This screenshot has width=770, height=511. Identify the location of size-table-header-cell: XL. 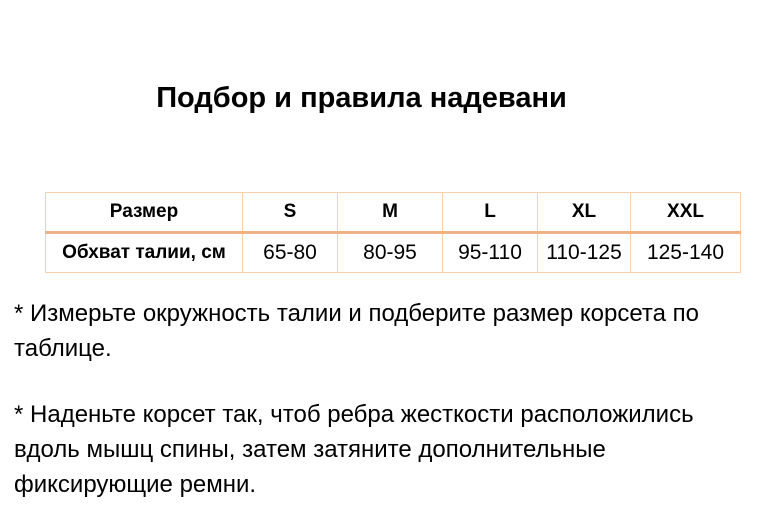
(584, 213).